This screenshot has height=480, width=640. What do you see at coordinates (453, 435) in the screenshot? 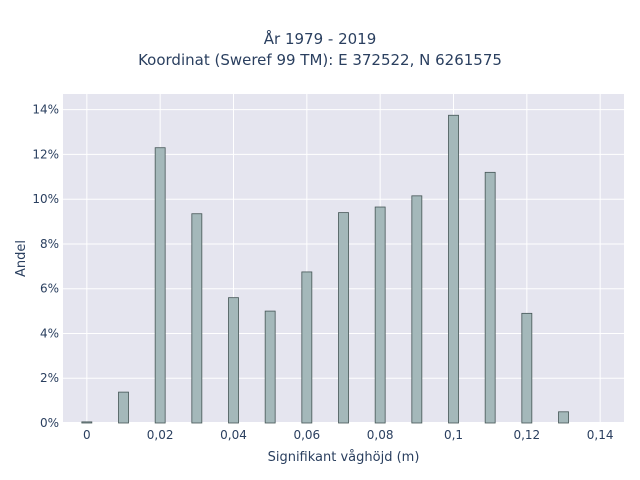
I see `x-tick-label: 0,1` at bounding box center [453, 435].